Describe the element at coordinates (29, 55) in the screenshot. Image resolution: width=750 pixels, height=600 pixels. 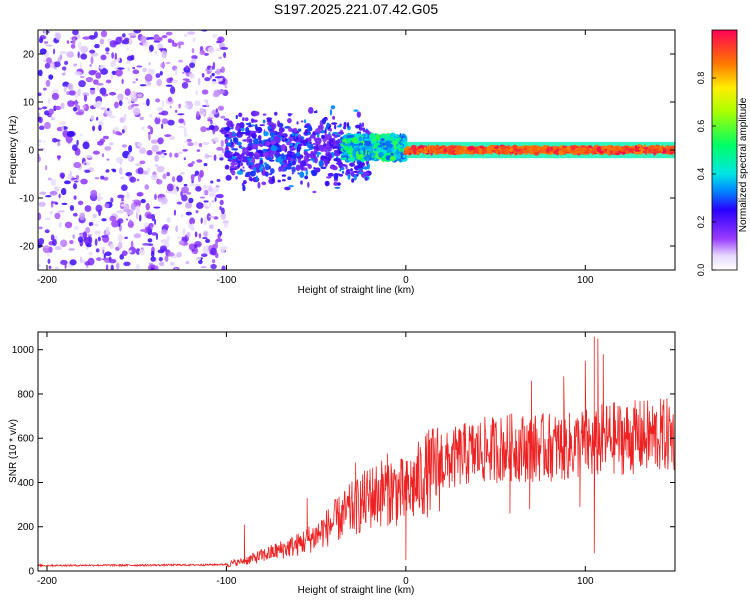
I see `spectrogram-y-tick-label: 20` at that location.